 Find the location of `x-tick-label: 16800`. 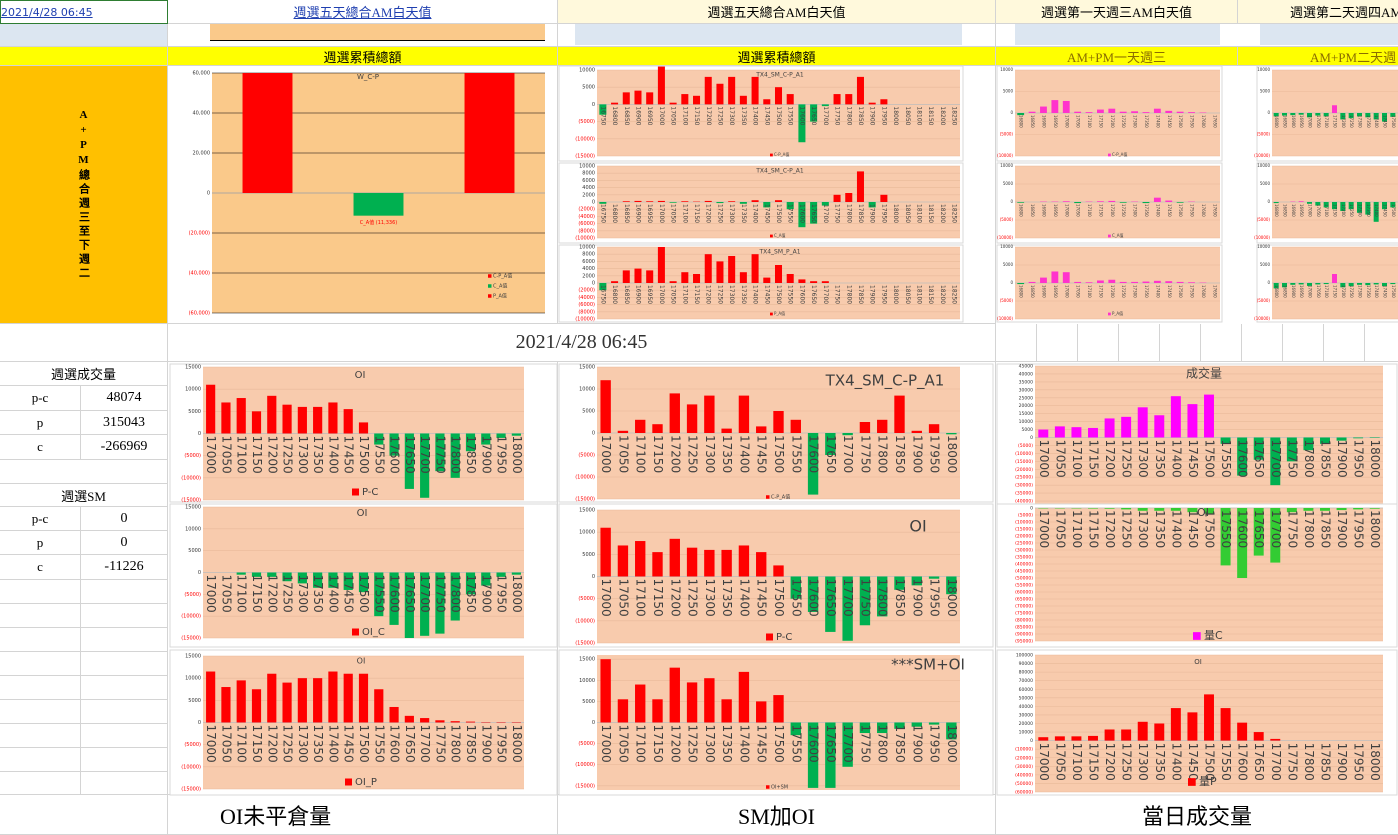

x-tick-label: 16800 is located at coordinates (1276, 121).